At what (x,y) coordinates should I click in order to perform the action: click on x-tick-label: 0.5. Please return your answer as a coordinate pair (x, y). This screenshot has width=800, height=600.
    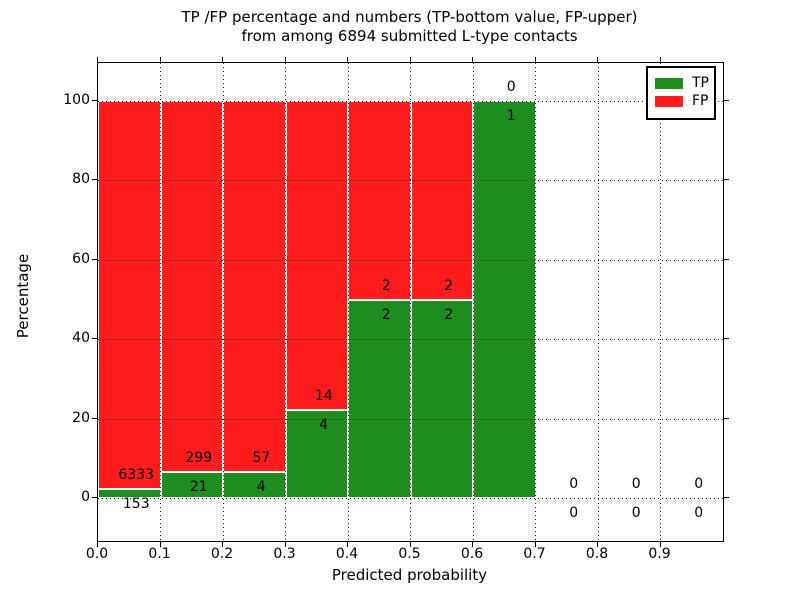
    Looking at the image, I should click on (409, 554).